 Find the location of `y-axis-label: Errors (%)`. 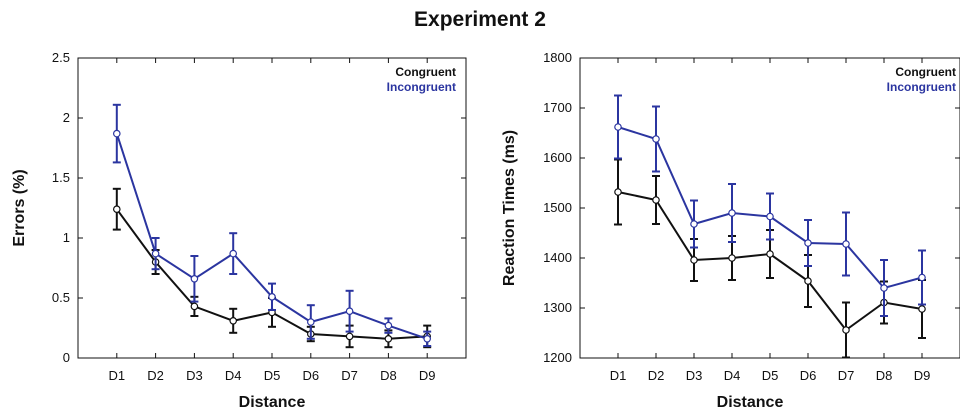

y-axis-label: Errors (%) is located at coordinates (19, 207).